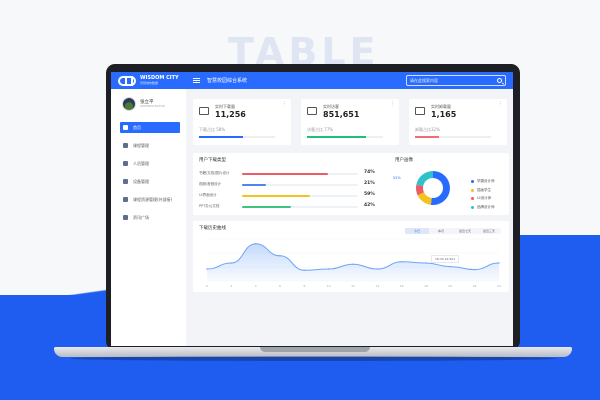 Image resolution: width=600 pixels, height=400 pixels. I want to click on x-tick-label: 18, so click(426, 286).